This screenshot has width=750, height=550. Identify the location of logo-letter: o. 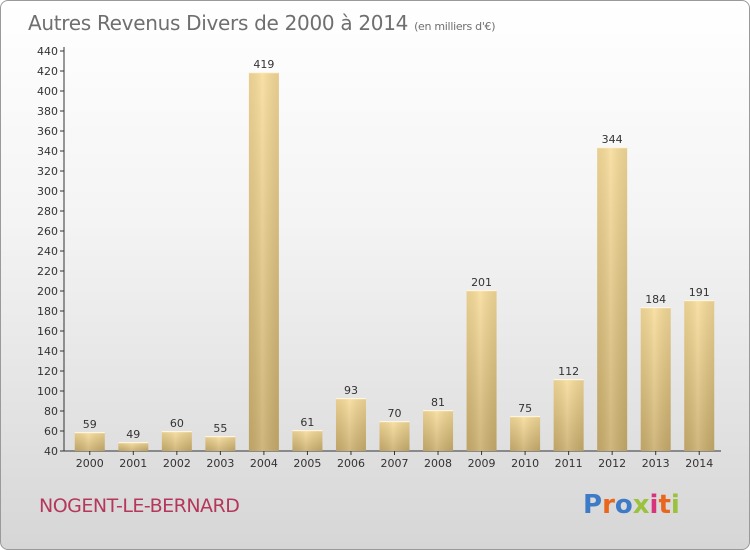
(624, 505).